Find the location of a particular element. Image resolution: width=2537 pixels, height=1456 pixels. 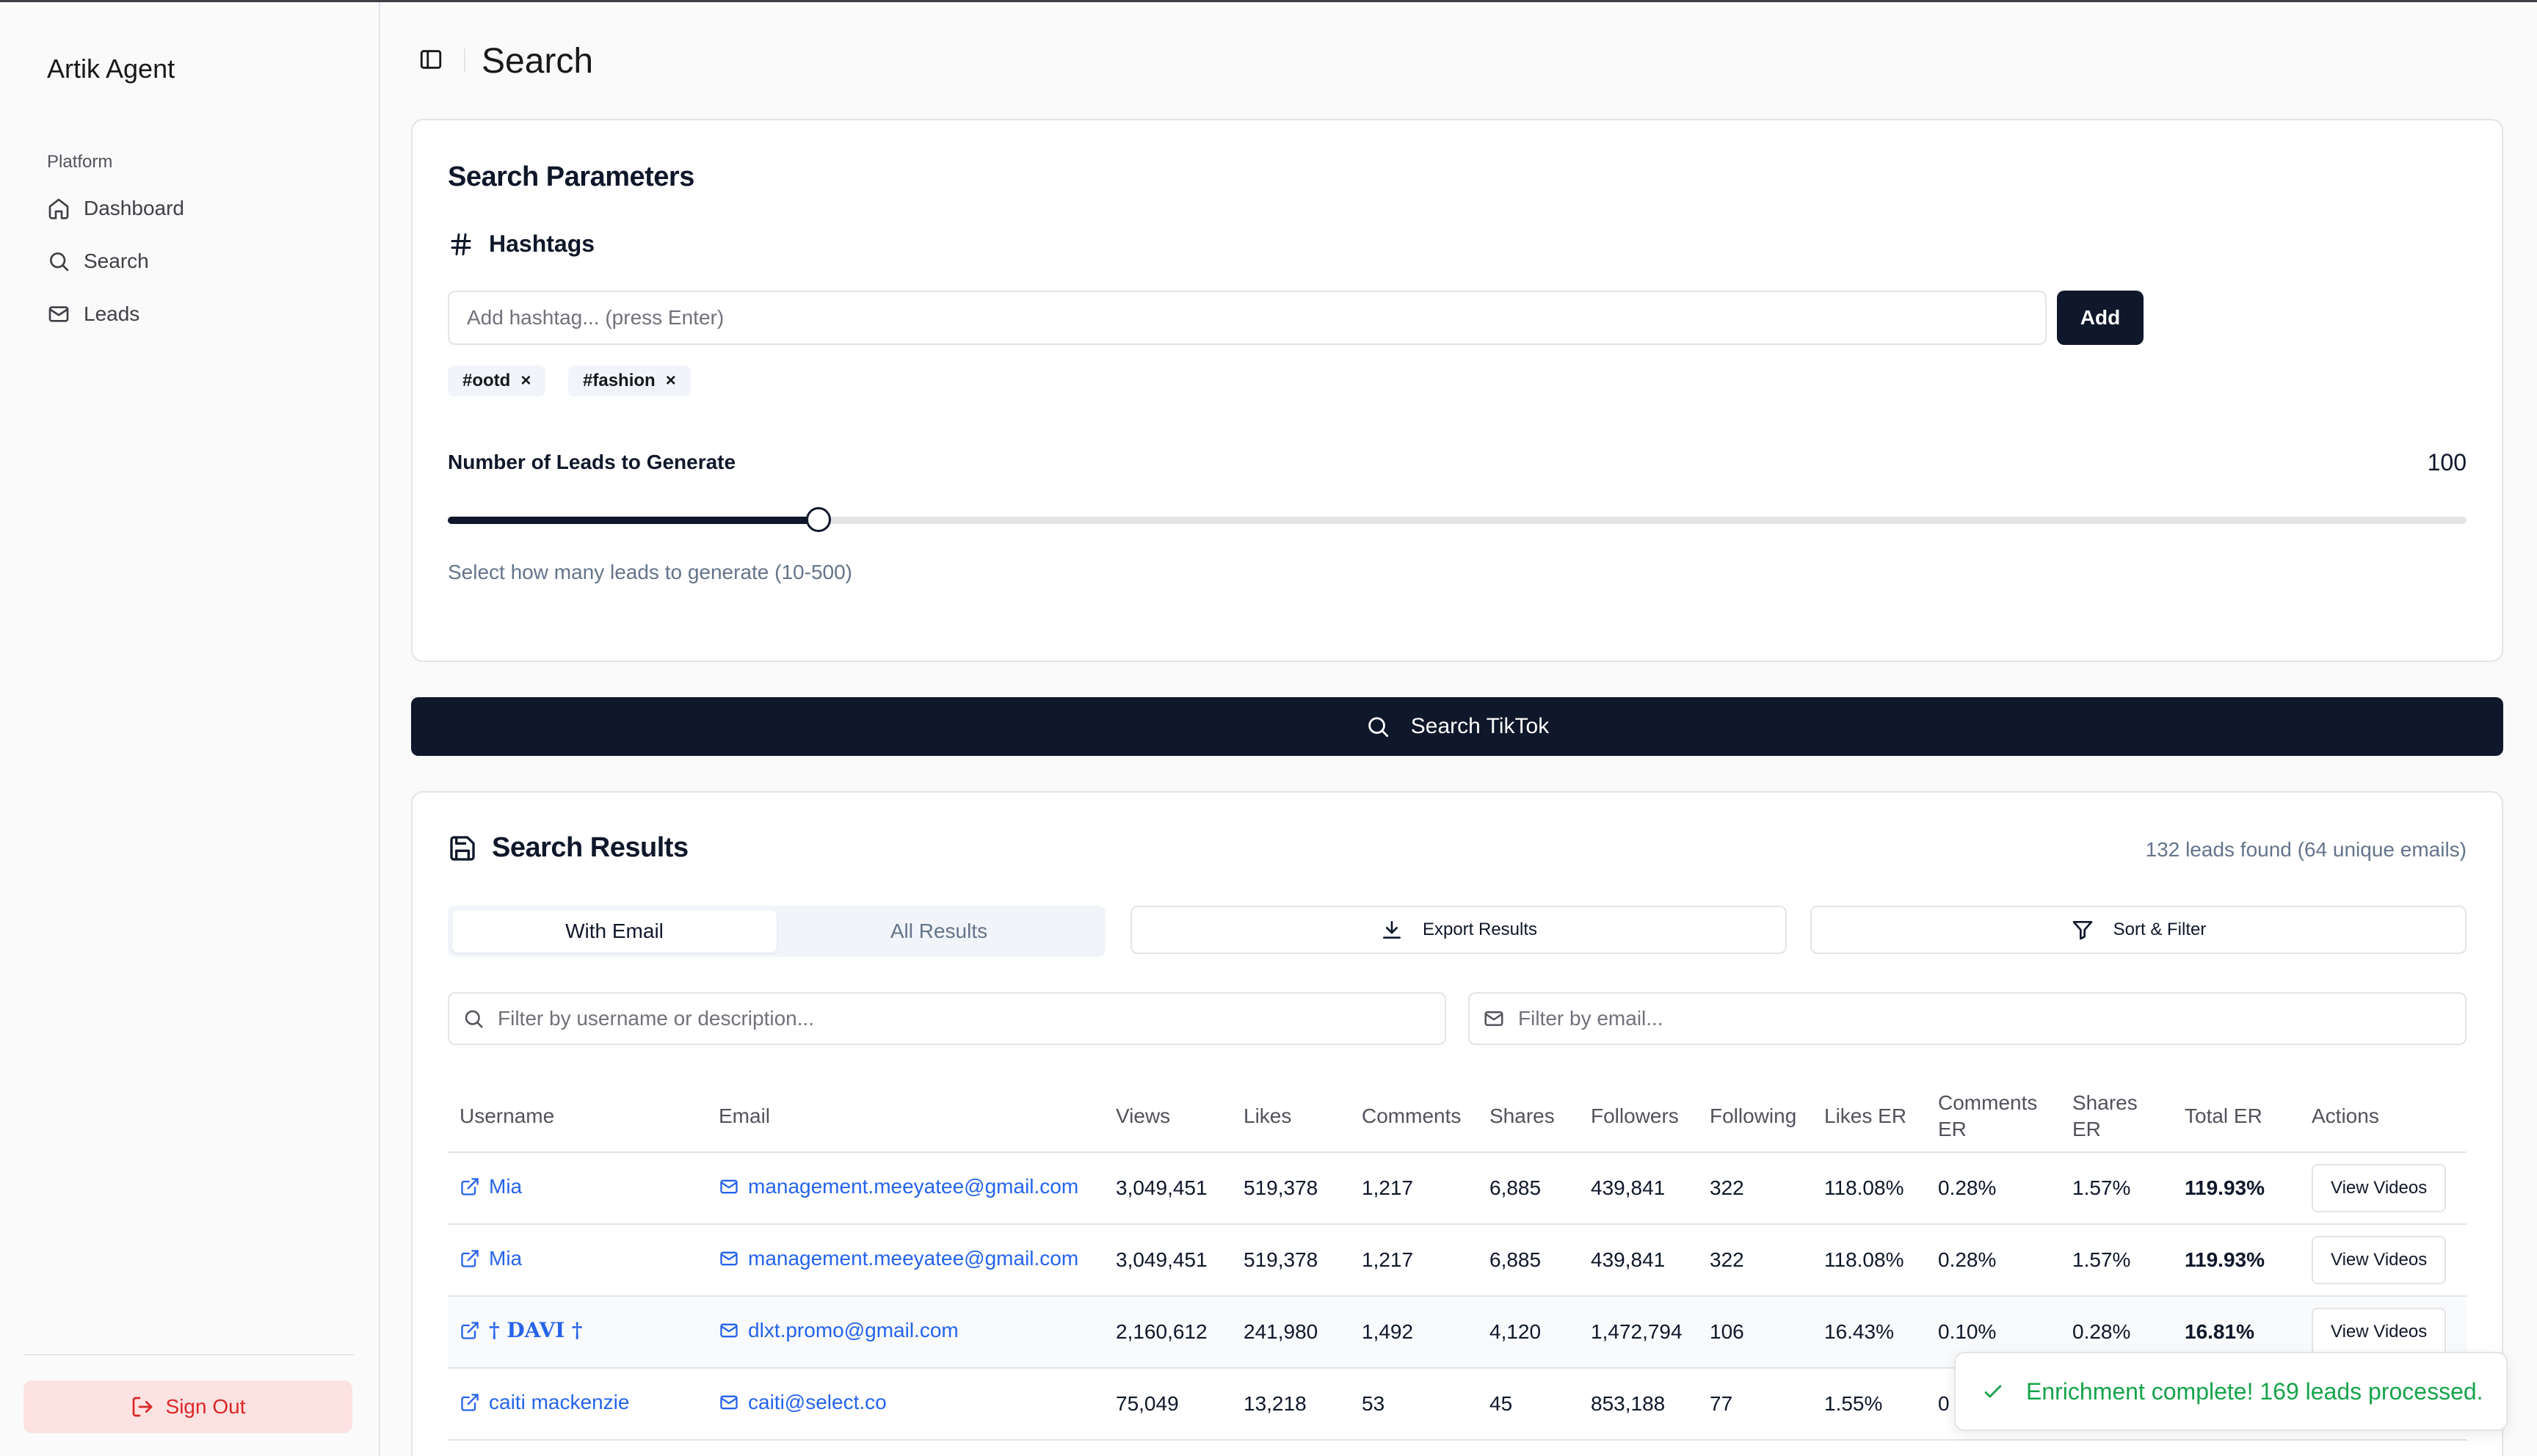

username-link: caiti mackenzie is located at coordinates (544, 1403).